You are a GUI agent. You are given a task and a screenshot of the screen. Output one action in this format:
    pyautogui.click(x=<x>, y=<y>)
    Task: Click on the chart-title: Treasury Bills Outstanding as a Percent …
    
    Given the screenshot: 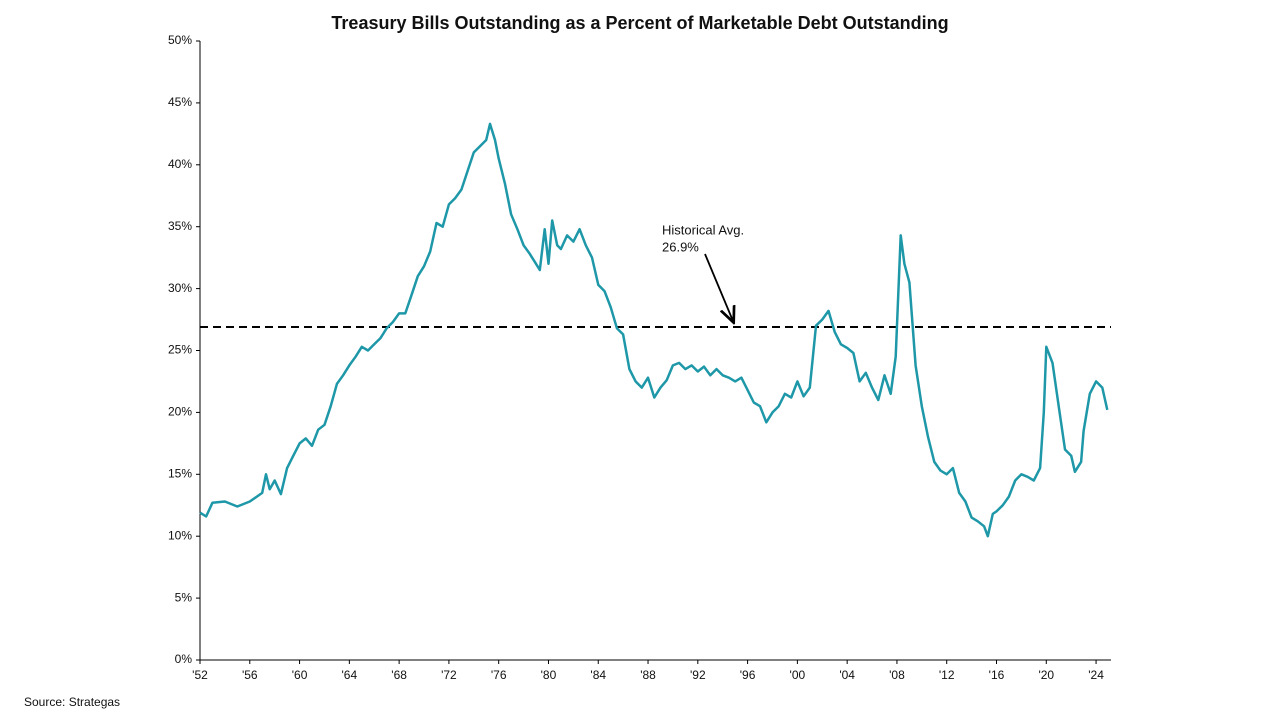 What is the action you would take?
    pyautogui.click(x=639, y=23)
    